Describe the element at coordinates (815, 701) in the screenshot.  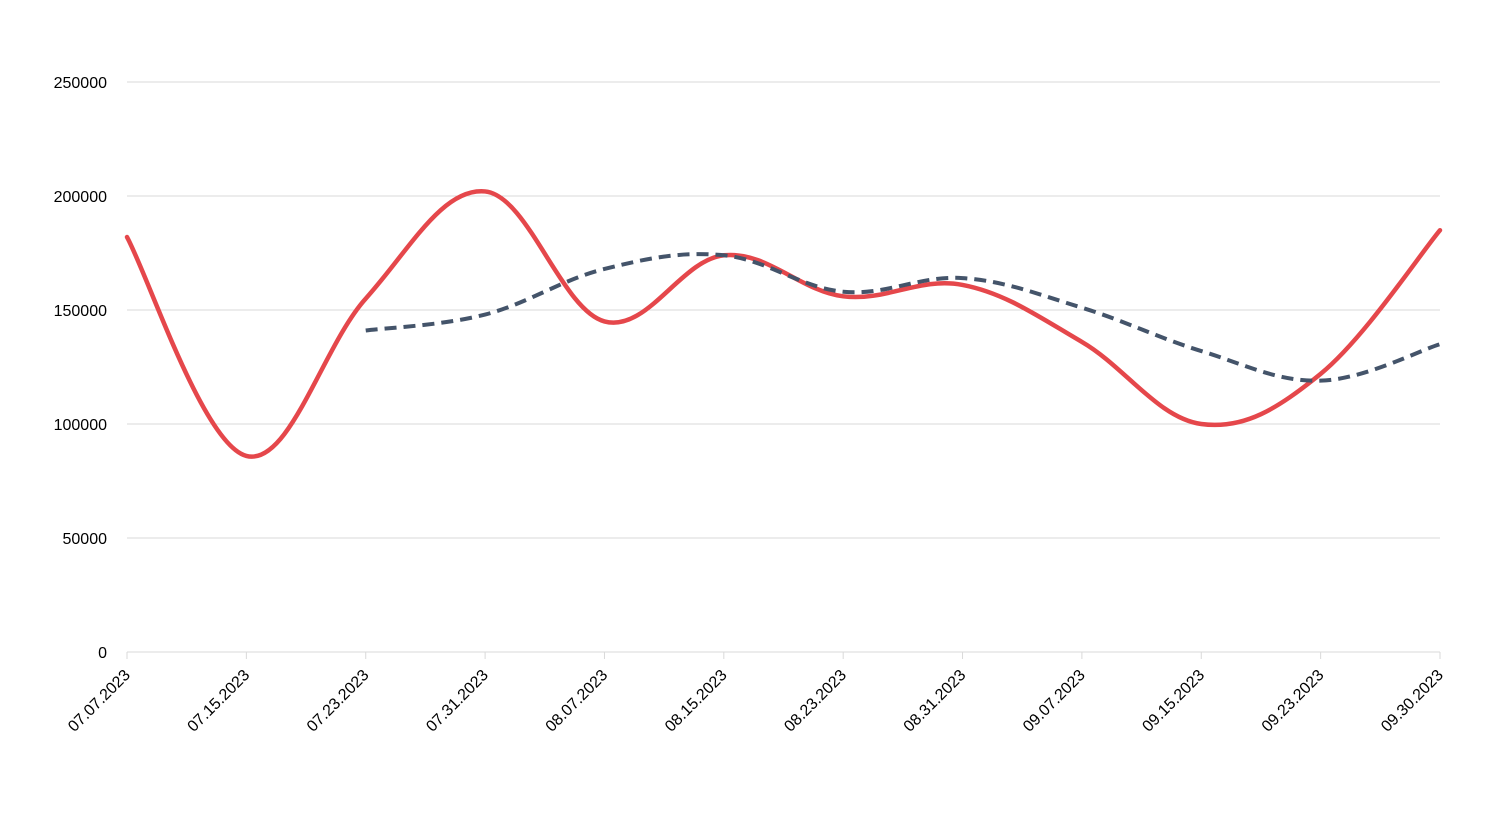
I see `x-tick-label: 08.23.2023` at that location.